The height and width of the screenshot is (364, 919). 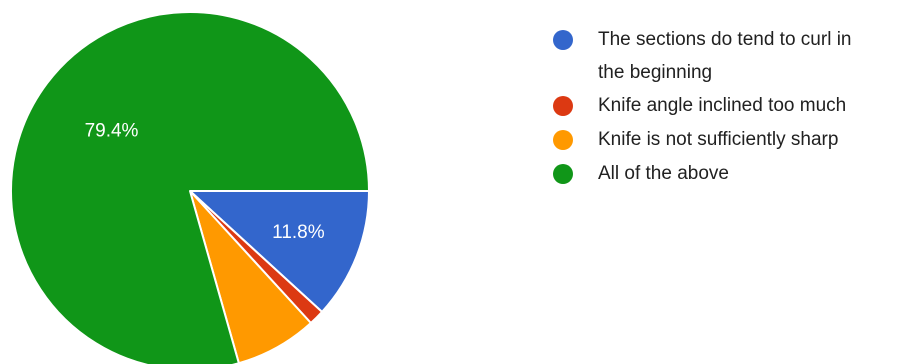 What do you see at coordinates (718, 139) in the screenshot?
I see `legend-label-3-line-1: Knife is not sufficiently sharp` at bounding box center [718, 139].